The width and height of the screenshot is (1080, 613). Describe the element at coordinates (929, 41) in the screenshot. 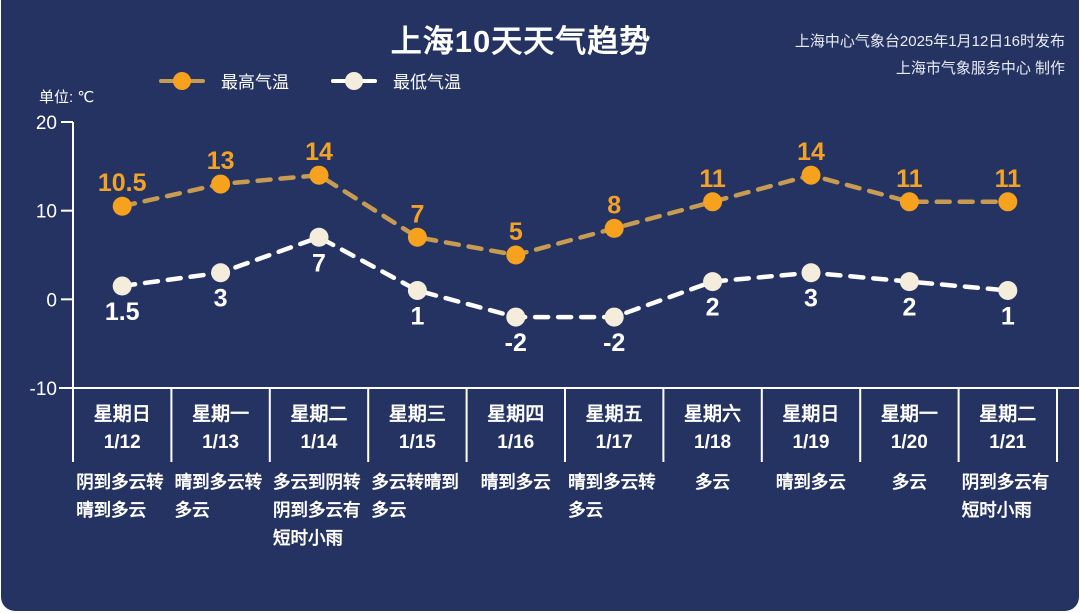

I see `publisher-line-1: 上海中心气象台2025年1月12日16时发布` at that location.